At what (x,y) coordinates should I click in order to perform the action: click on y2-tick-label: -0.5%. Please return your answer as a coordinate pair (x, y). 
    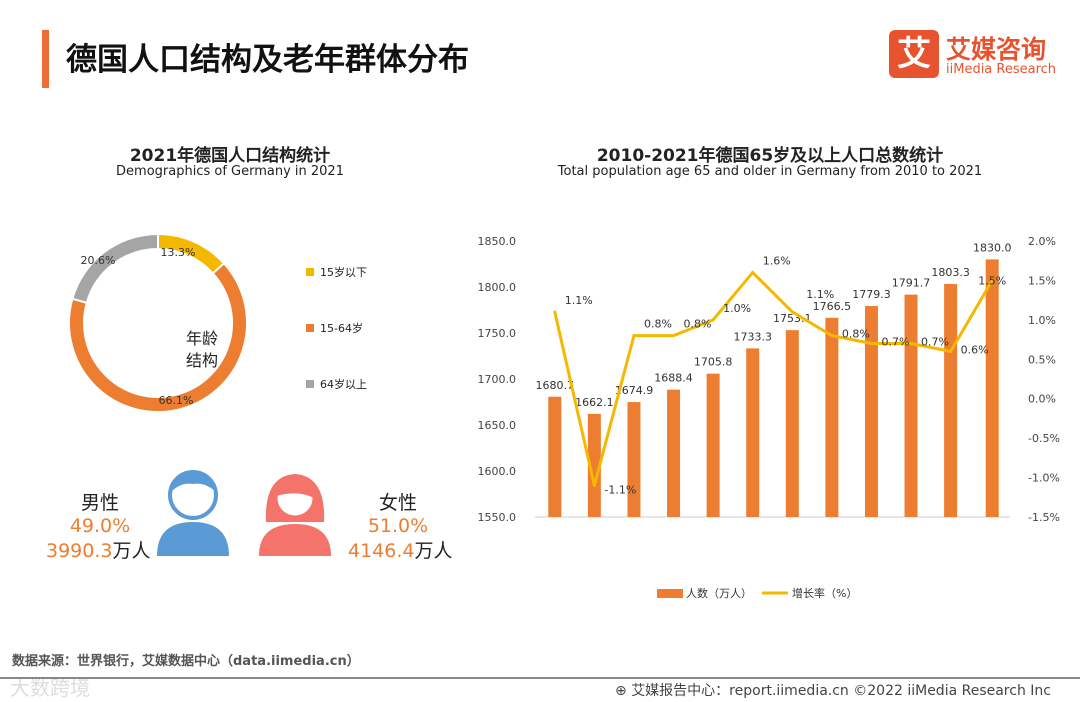
    Looking at the image, I should click on (1044, 438).